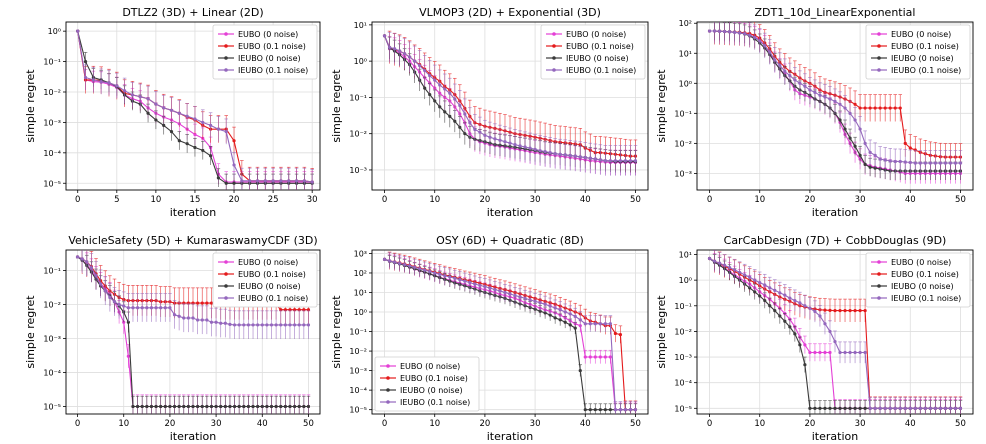  Describe the element at coordinates (809, 424) in the screenshot. I see `x-tick-label: 20` at that location.